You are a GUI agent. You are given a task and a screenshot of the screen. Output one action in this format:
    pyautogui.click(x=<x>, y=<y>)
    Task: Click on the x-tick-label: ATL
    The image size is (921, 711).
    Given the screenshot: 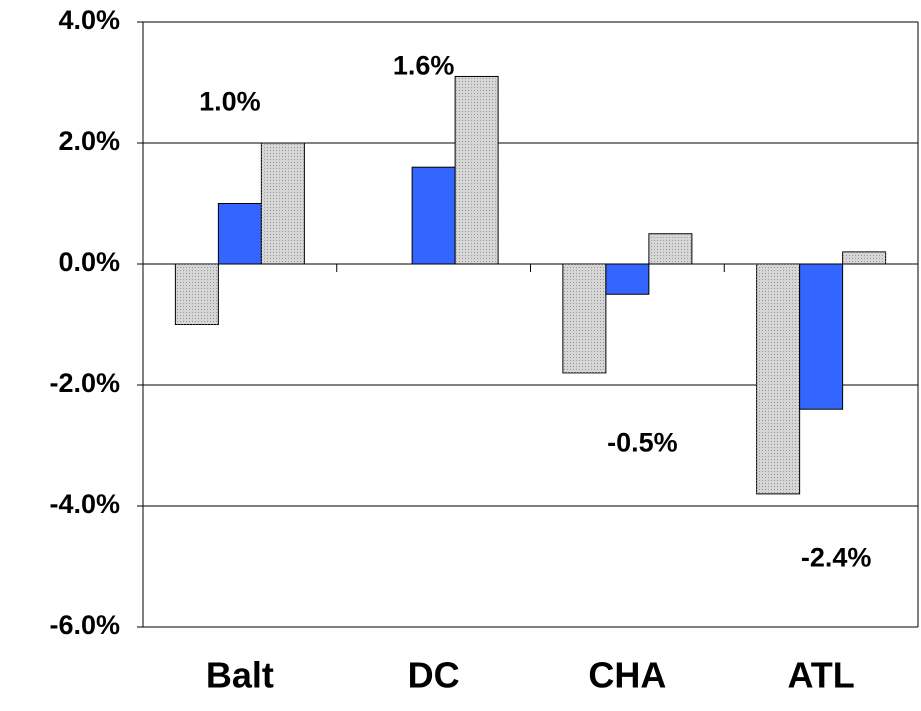 What is the action you would take?
    pyautogui.click(x=820, y=675)
    